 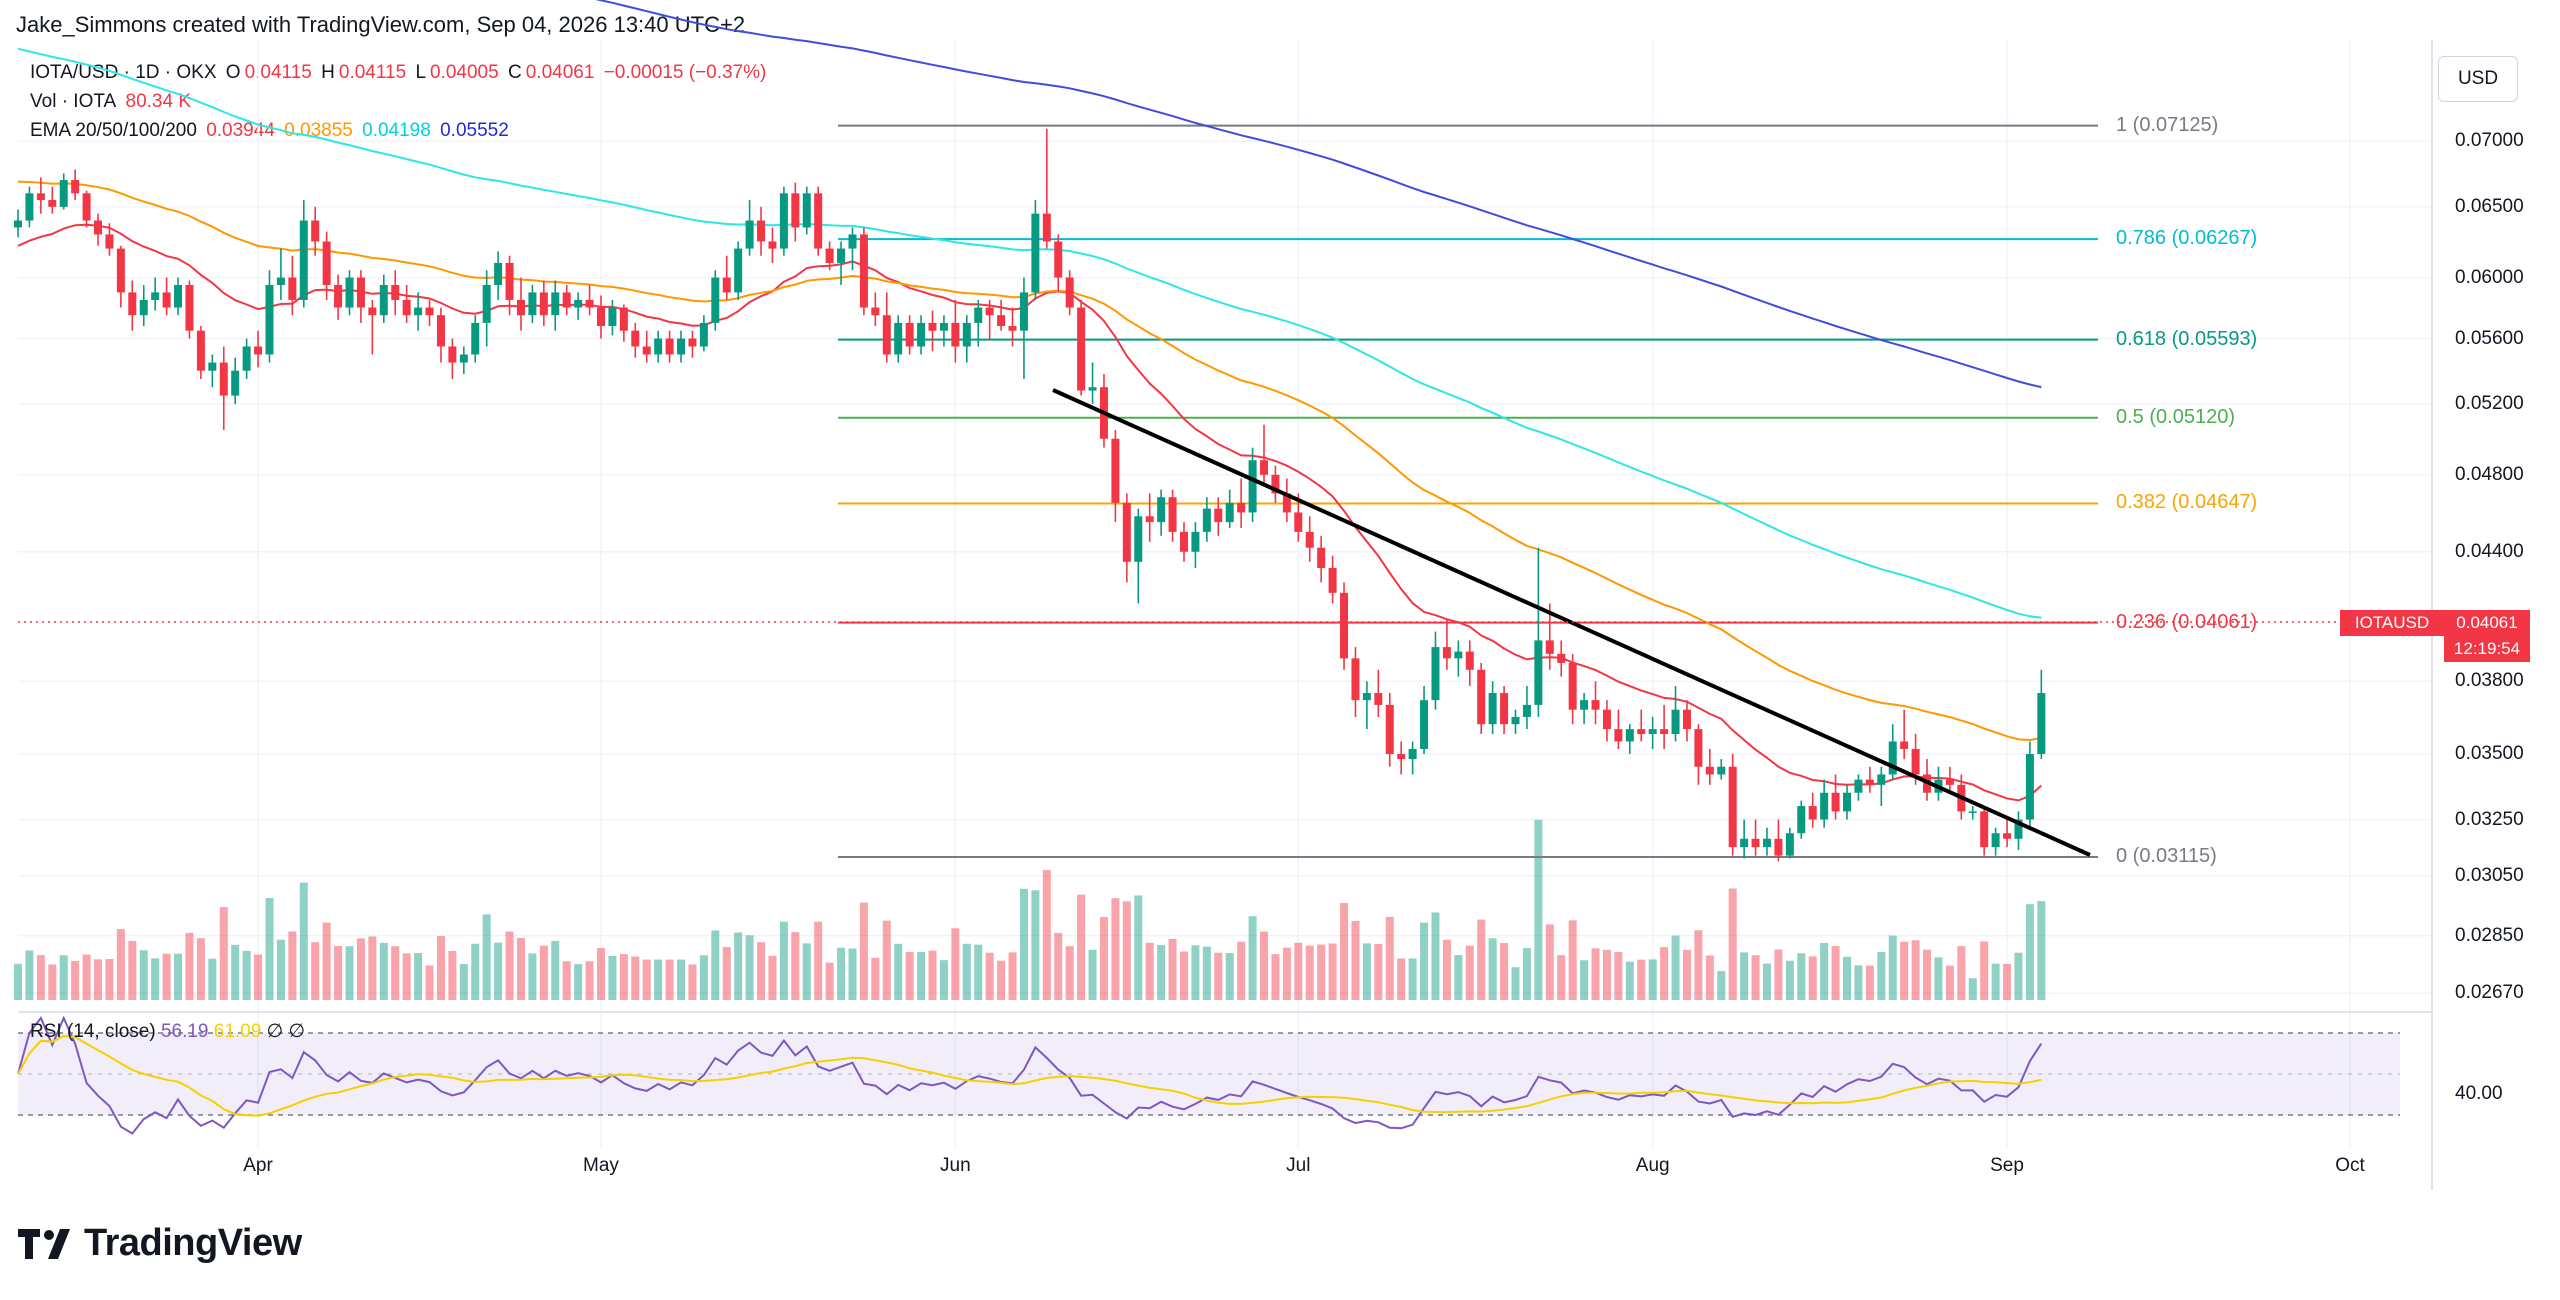 What do you see at coordinates (93, 1031) in the screenshot?
I see `rsi-label: RSI (14, close)` at bounding box center [93, 1031].